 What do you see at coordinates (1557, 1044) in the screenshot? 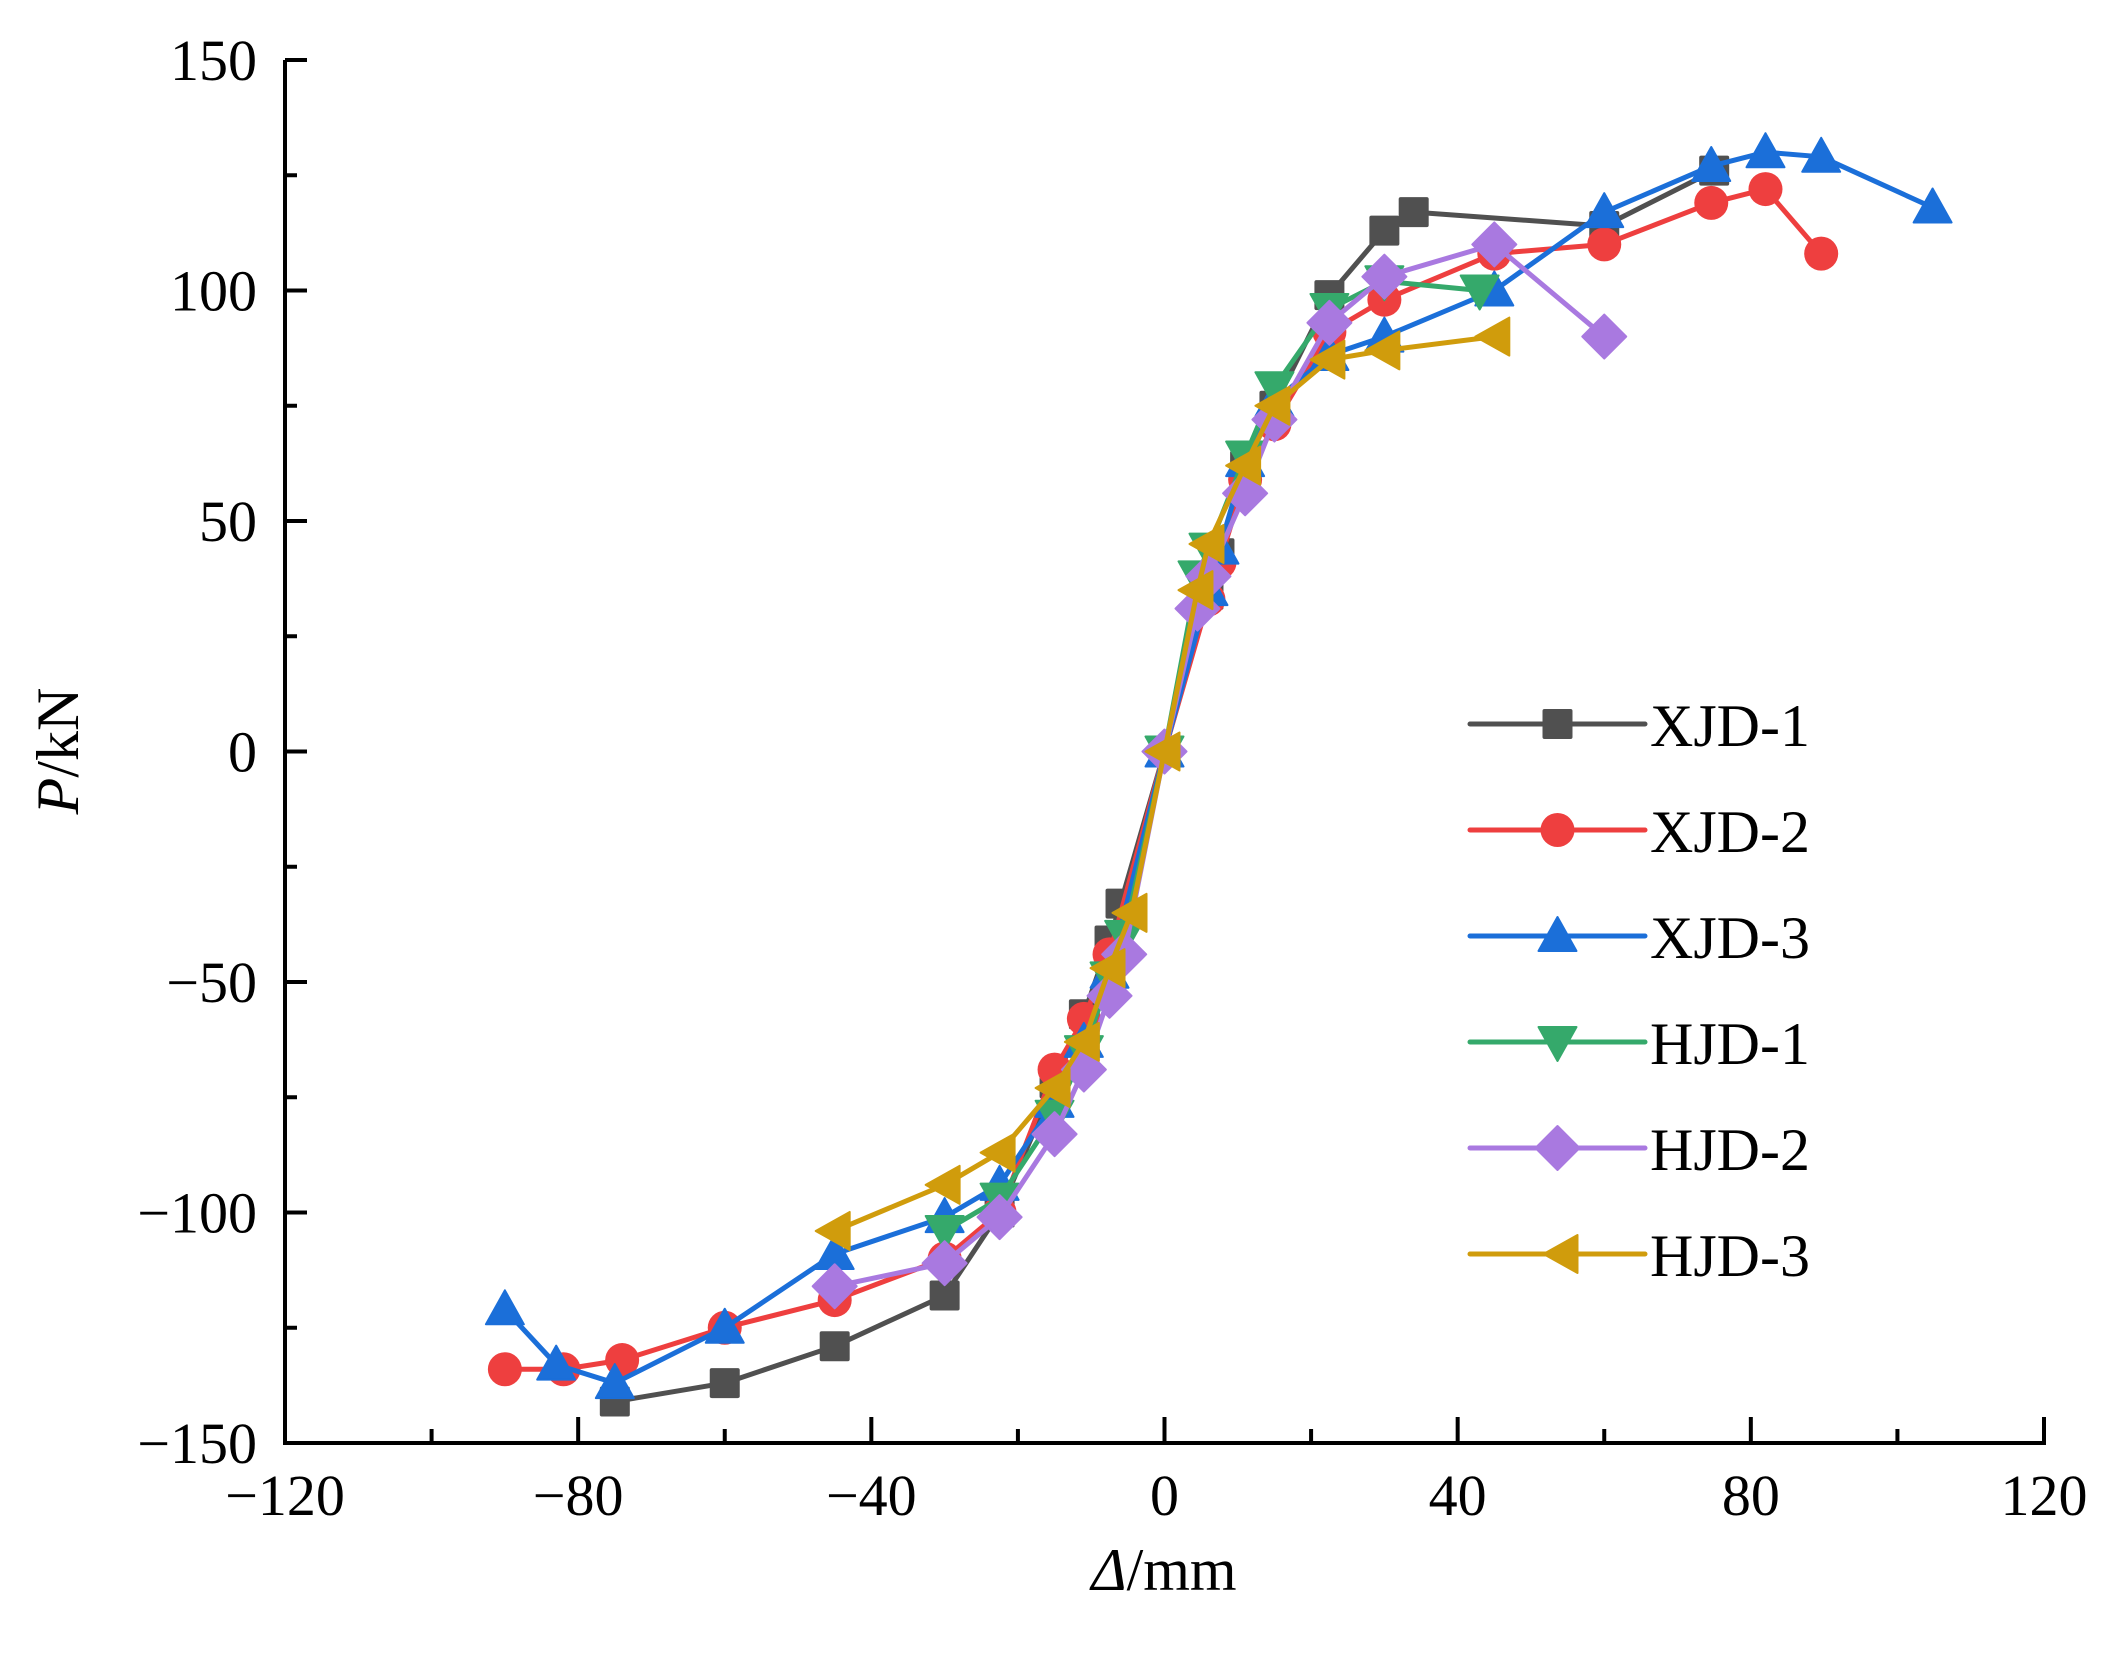
I see `legend-marker-triangle-down` at bounding box center [1557, 1044].